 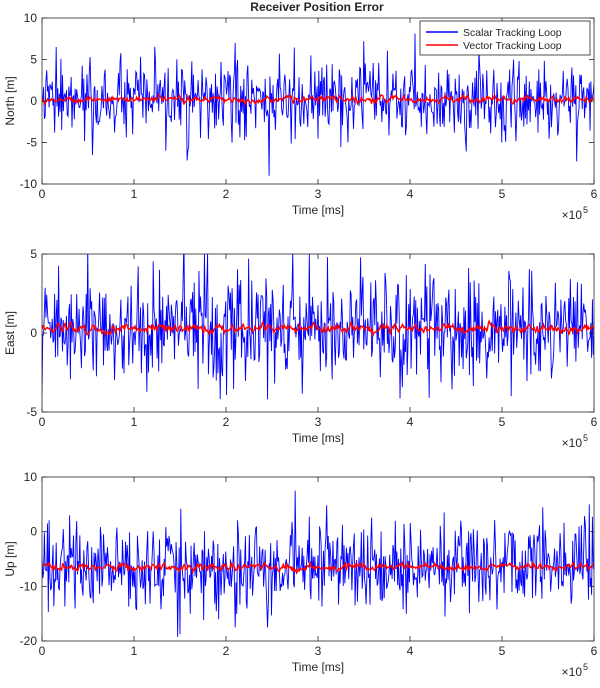 I want to click on legend-entry: Scalar Tracking Loop, so click(x=512, y=33).